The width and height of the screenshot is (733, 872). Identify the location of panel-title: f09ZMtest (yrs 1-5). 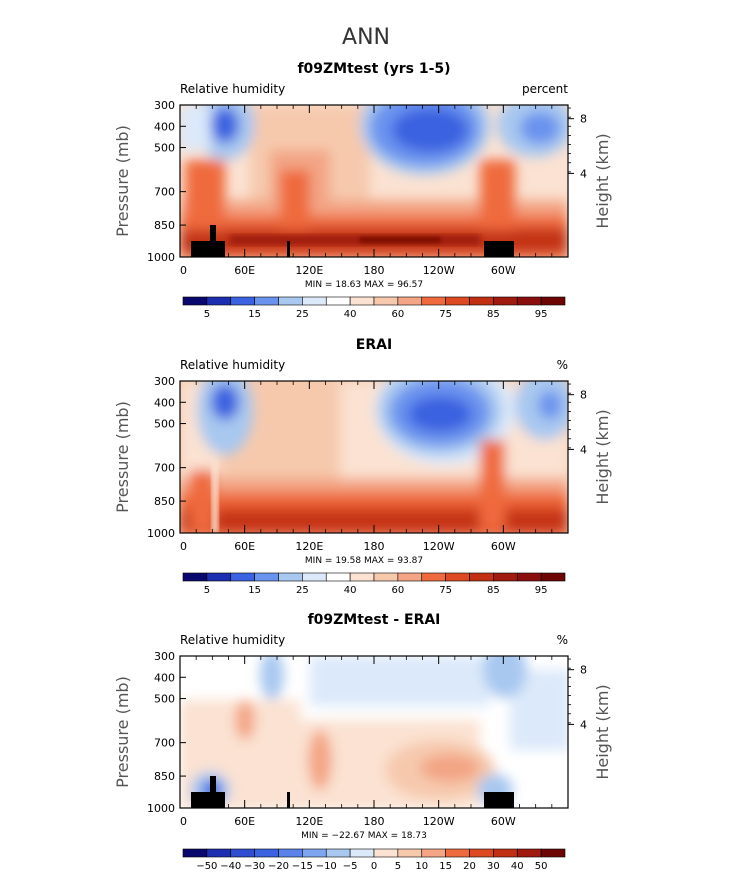
(373, 69).